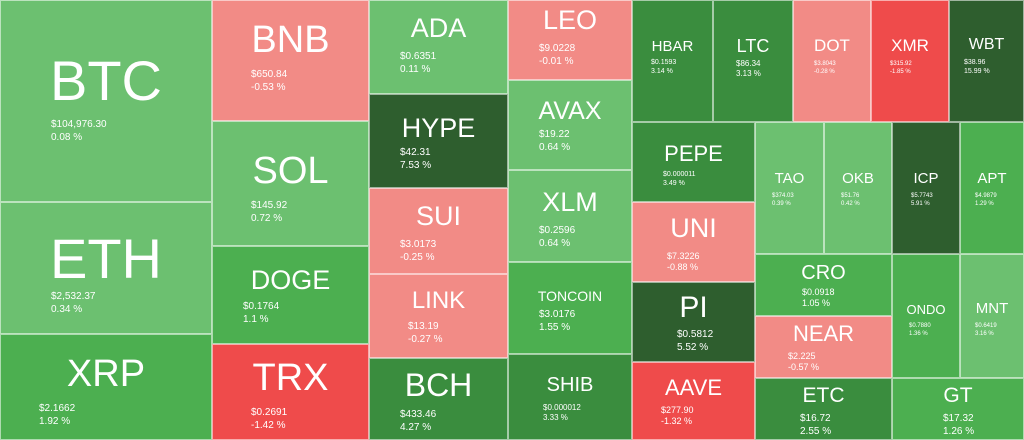 The width and height of the screenshot is (1024, 440). Describe the element at coordinates (858, 188) in the screenshot. I see `tile-okb: OKB $51.76 0.42 %` at that location.